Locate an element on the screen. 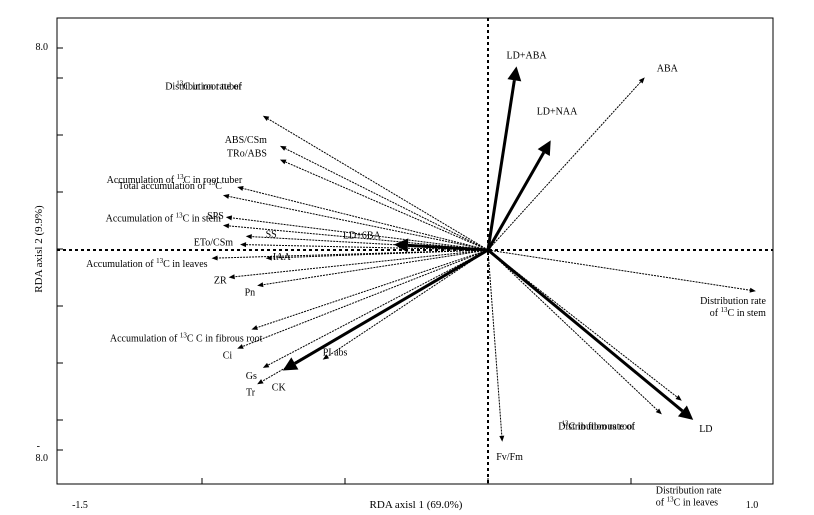 The width and height of the screenshot is (814, 515). variable-arrow-tr-shaft is located at coordinates (375, 315).